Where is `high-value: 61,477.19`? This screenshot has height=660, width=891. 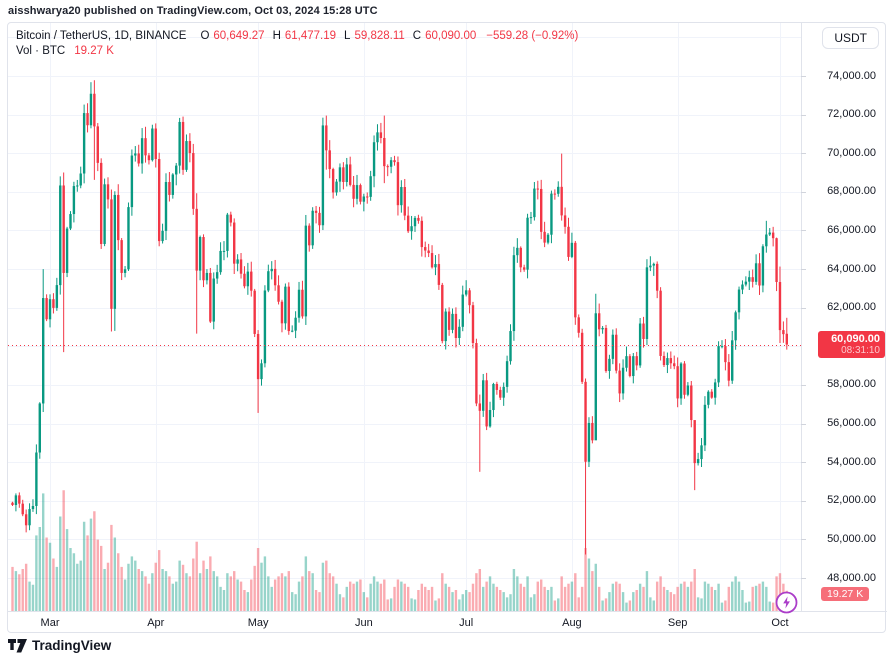
high-value: 61,477.19 is located at coordinates (310, 36).